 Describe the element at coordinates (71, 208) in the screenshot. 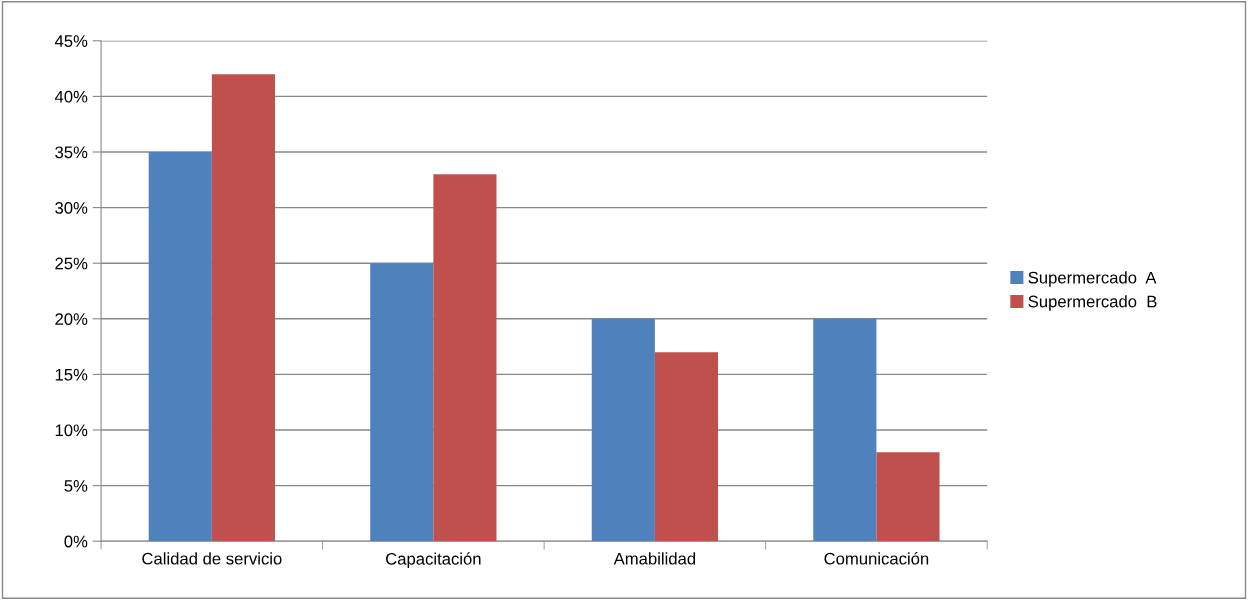

I see `y-tick-label: 30%` at that location.